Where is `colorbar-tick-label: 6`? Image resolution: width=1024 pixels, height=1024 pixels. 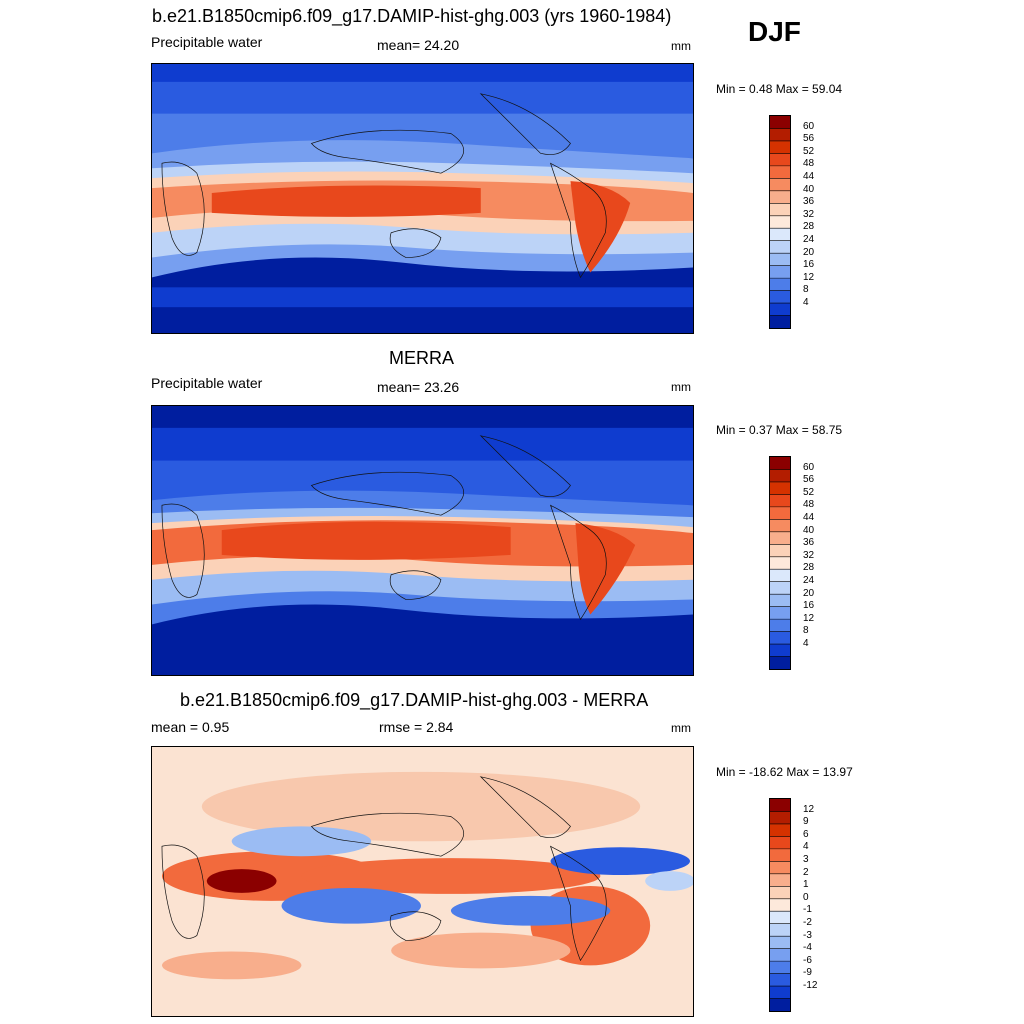 colorbar-tick-label: 6 is located at coordinates (806, 834).